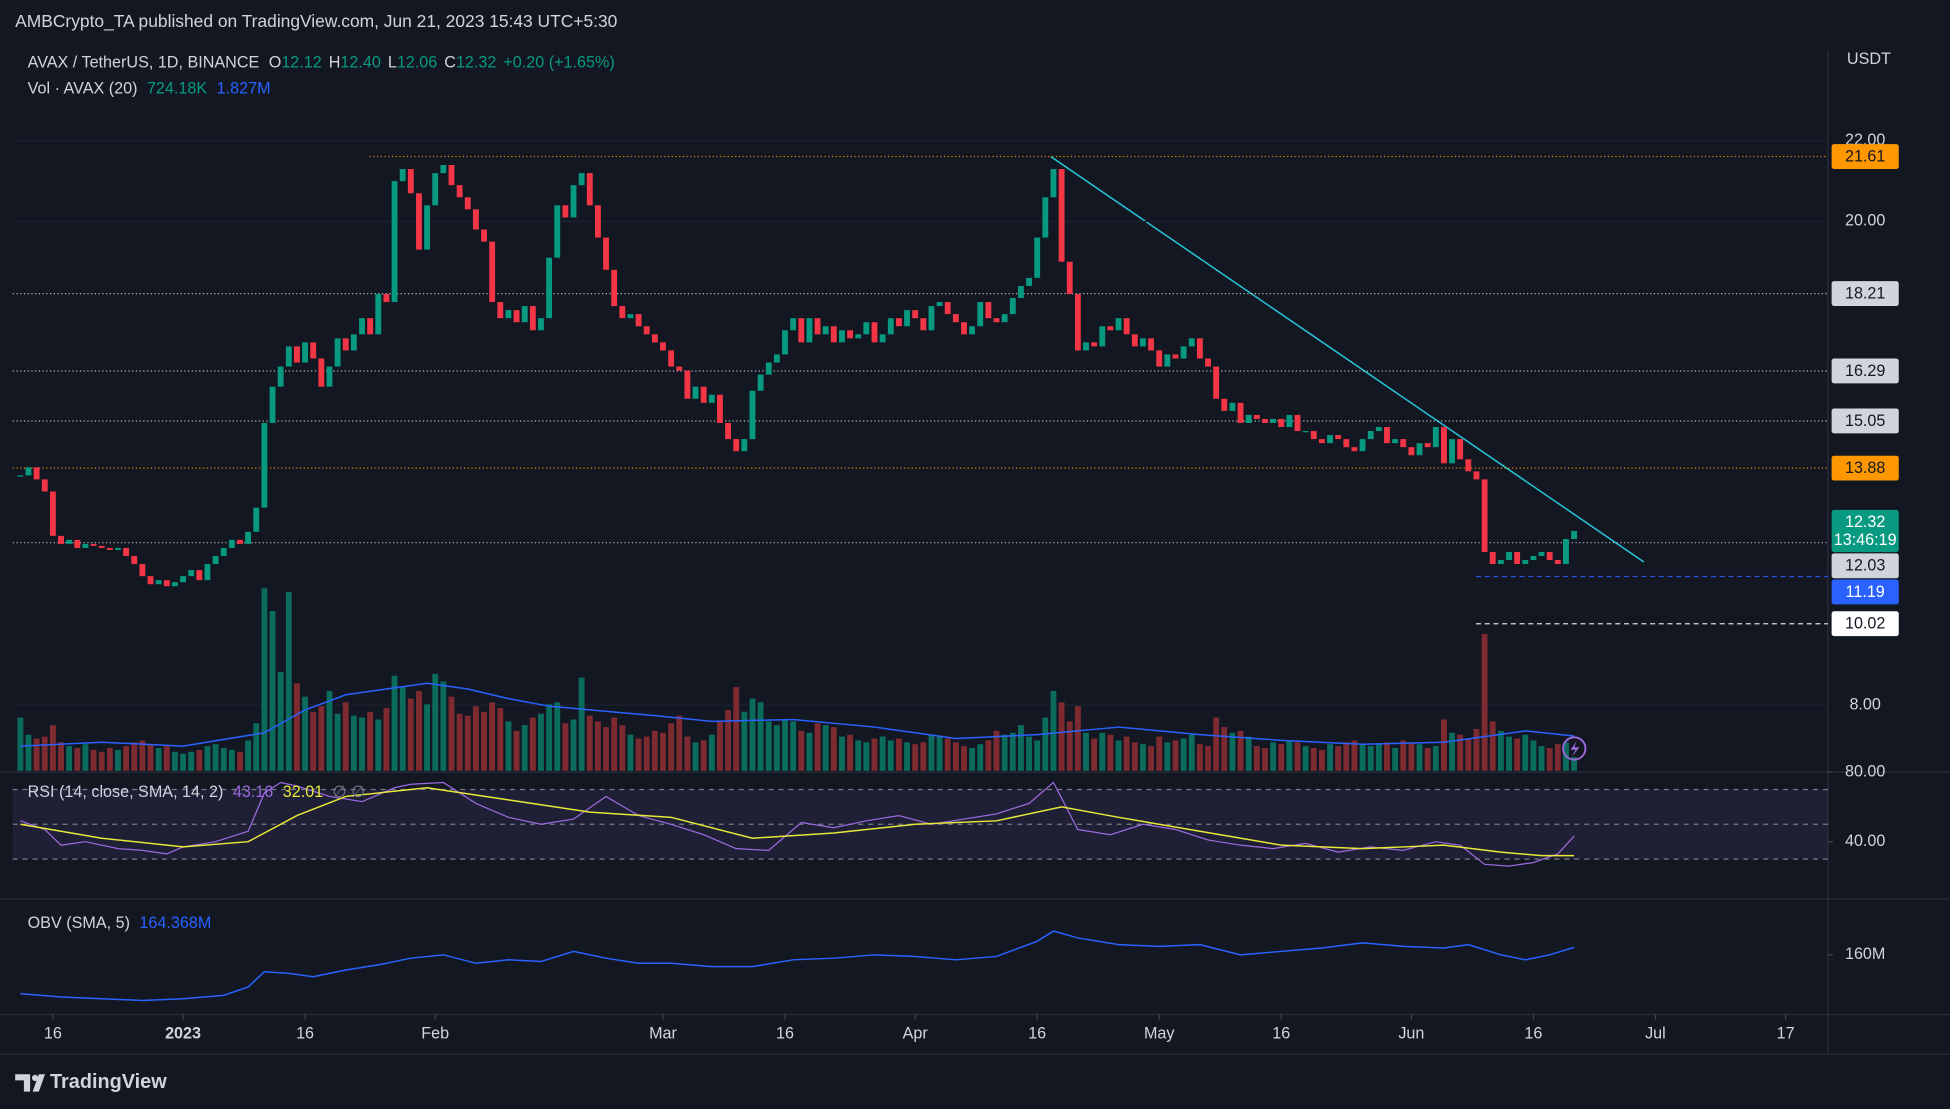 Image resolution: width=1950 pixels, height=1109 pixels. Describe the element at coordinates (83, 89) in the screenshot. I see `volume-name: Vol · AVAX (20)` at that location.